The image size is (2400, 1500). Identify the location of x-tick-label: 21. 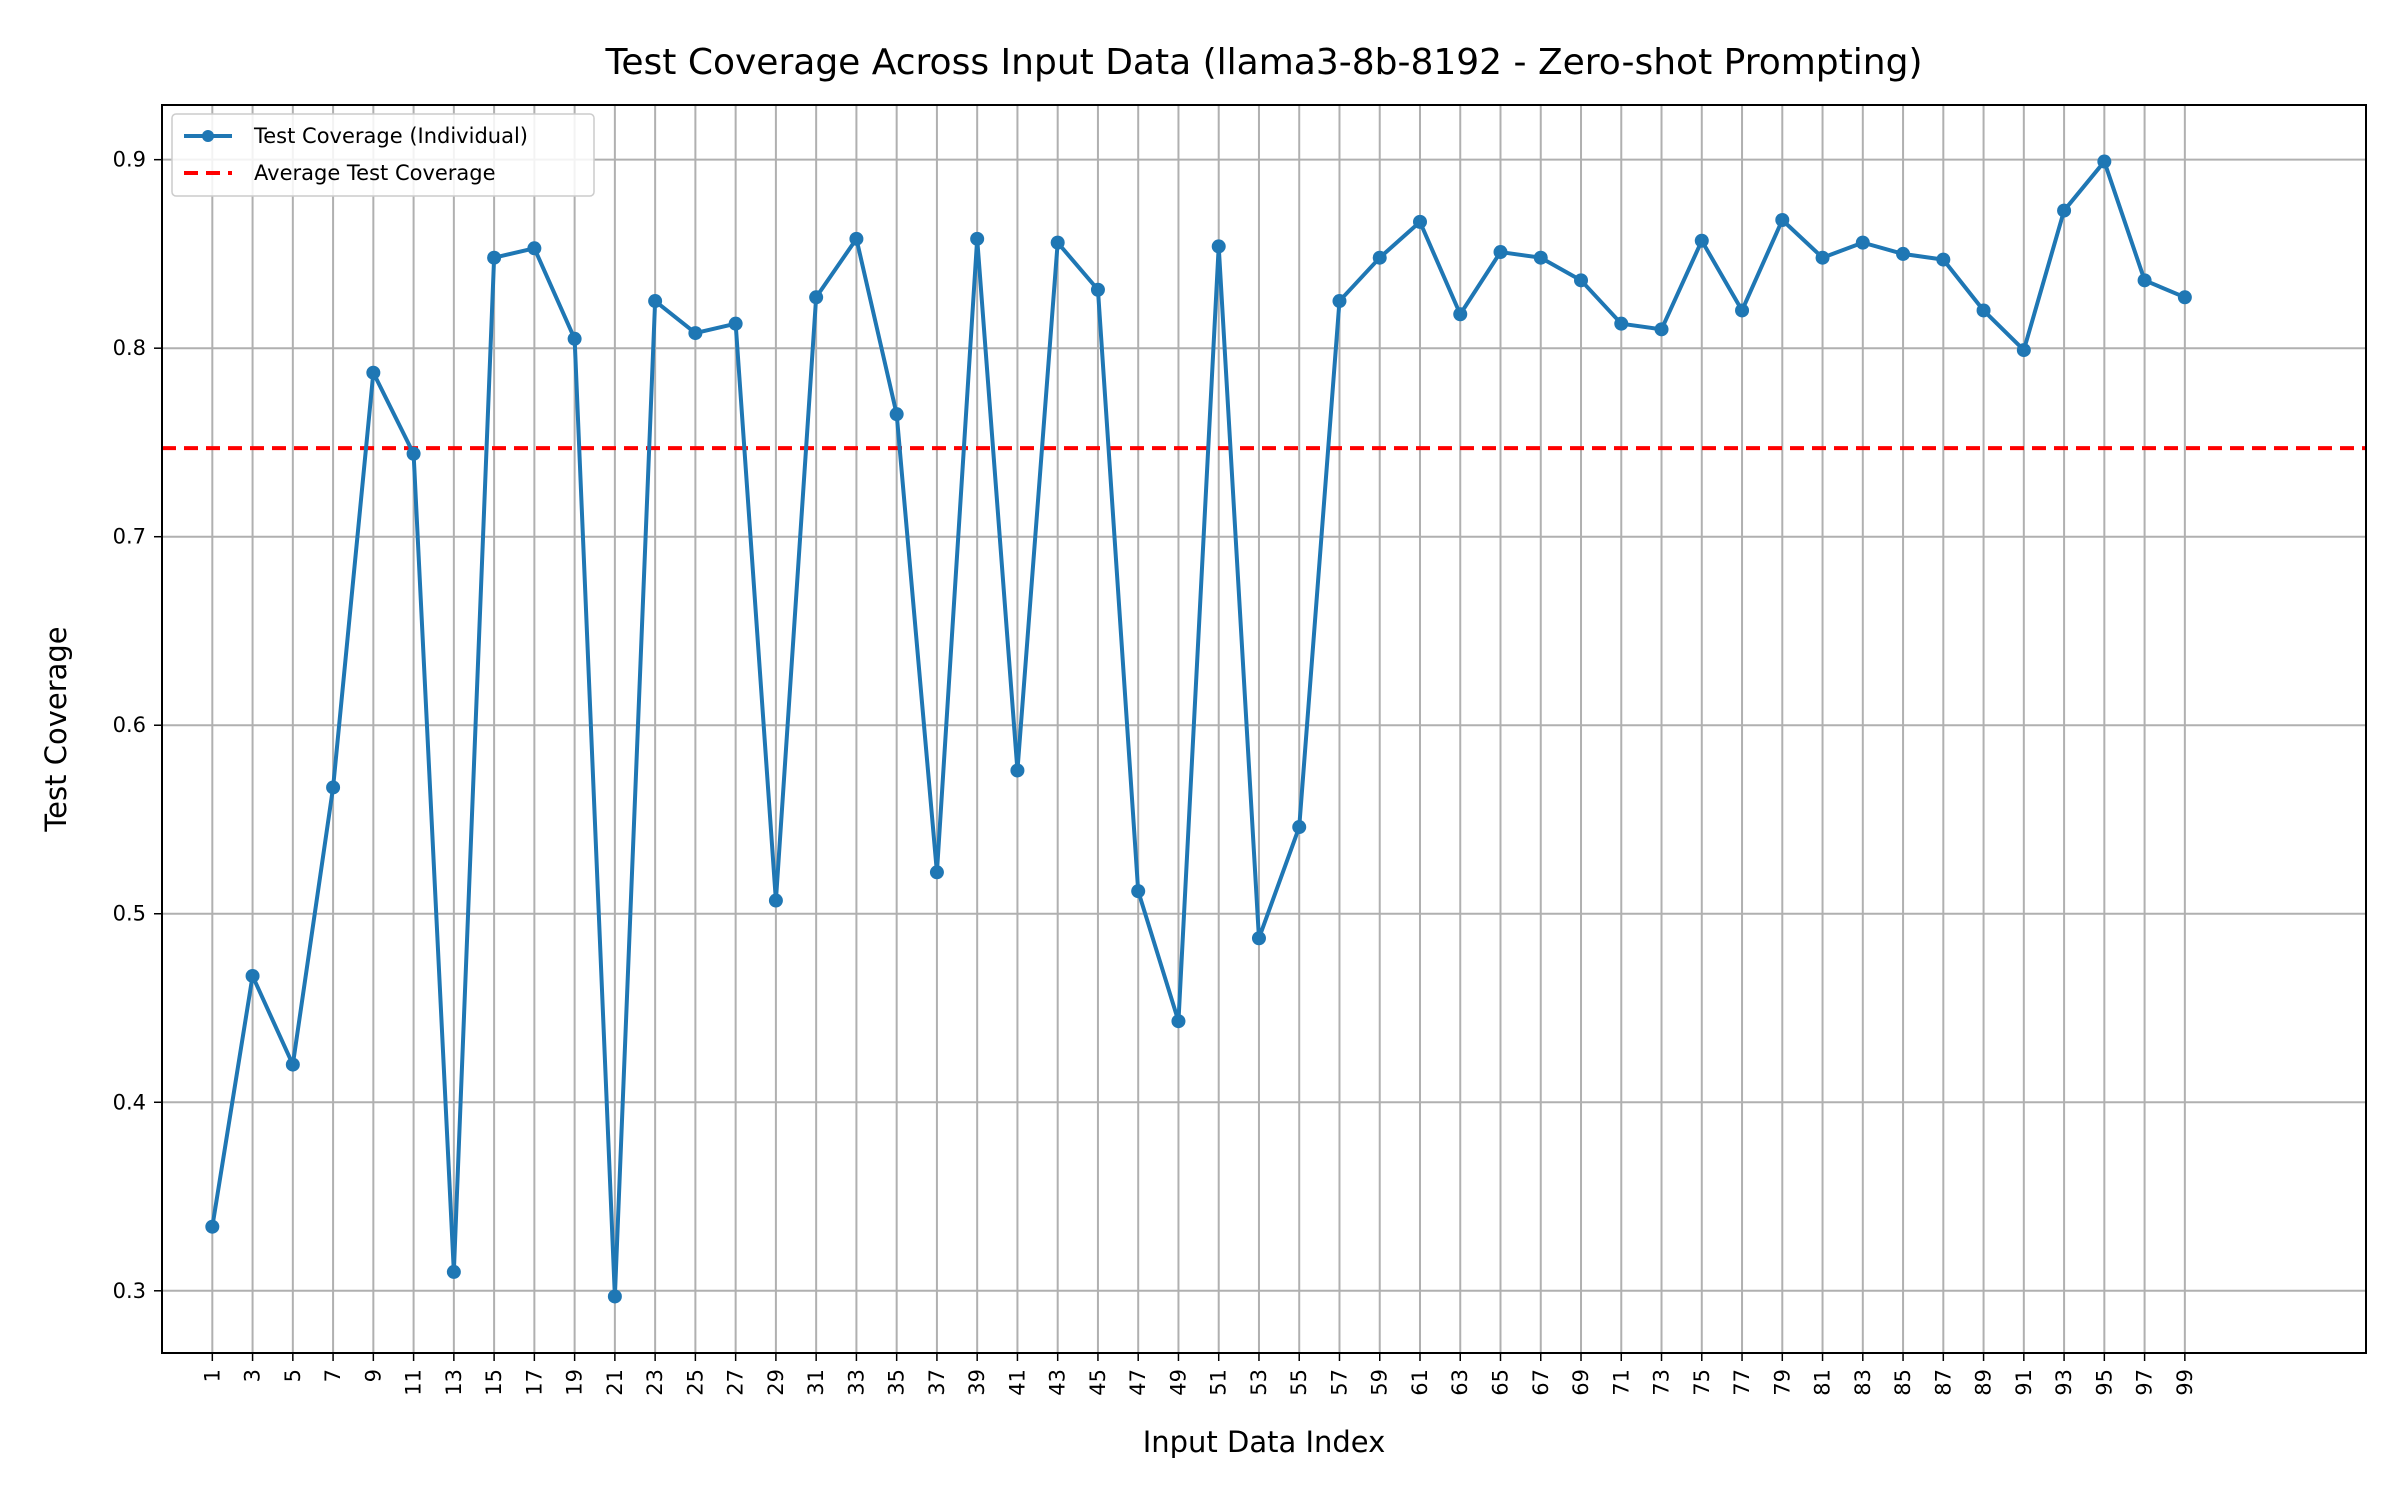
(615, 1382).